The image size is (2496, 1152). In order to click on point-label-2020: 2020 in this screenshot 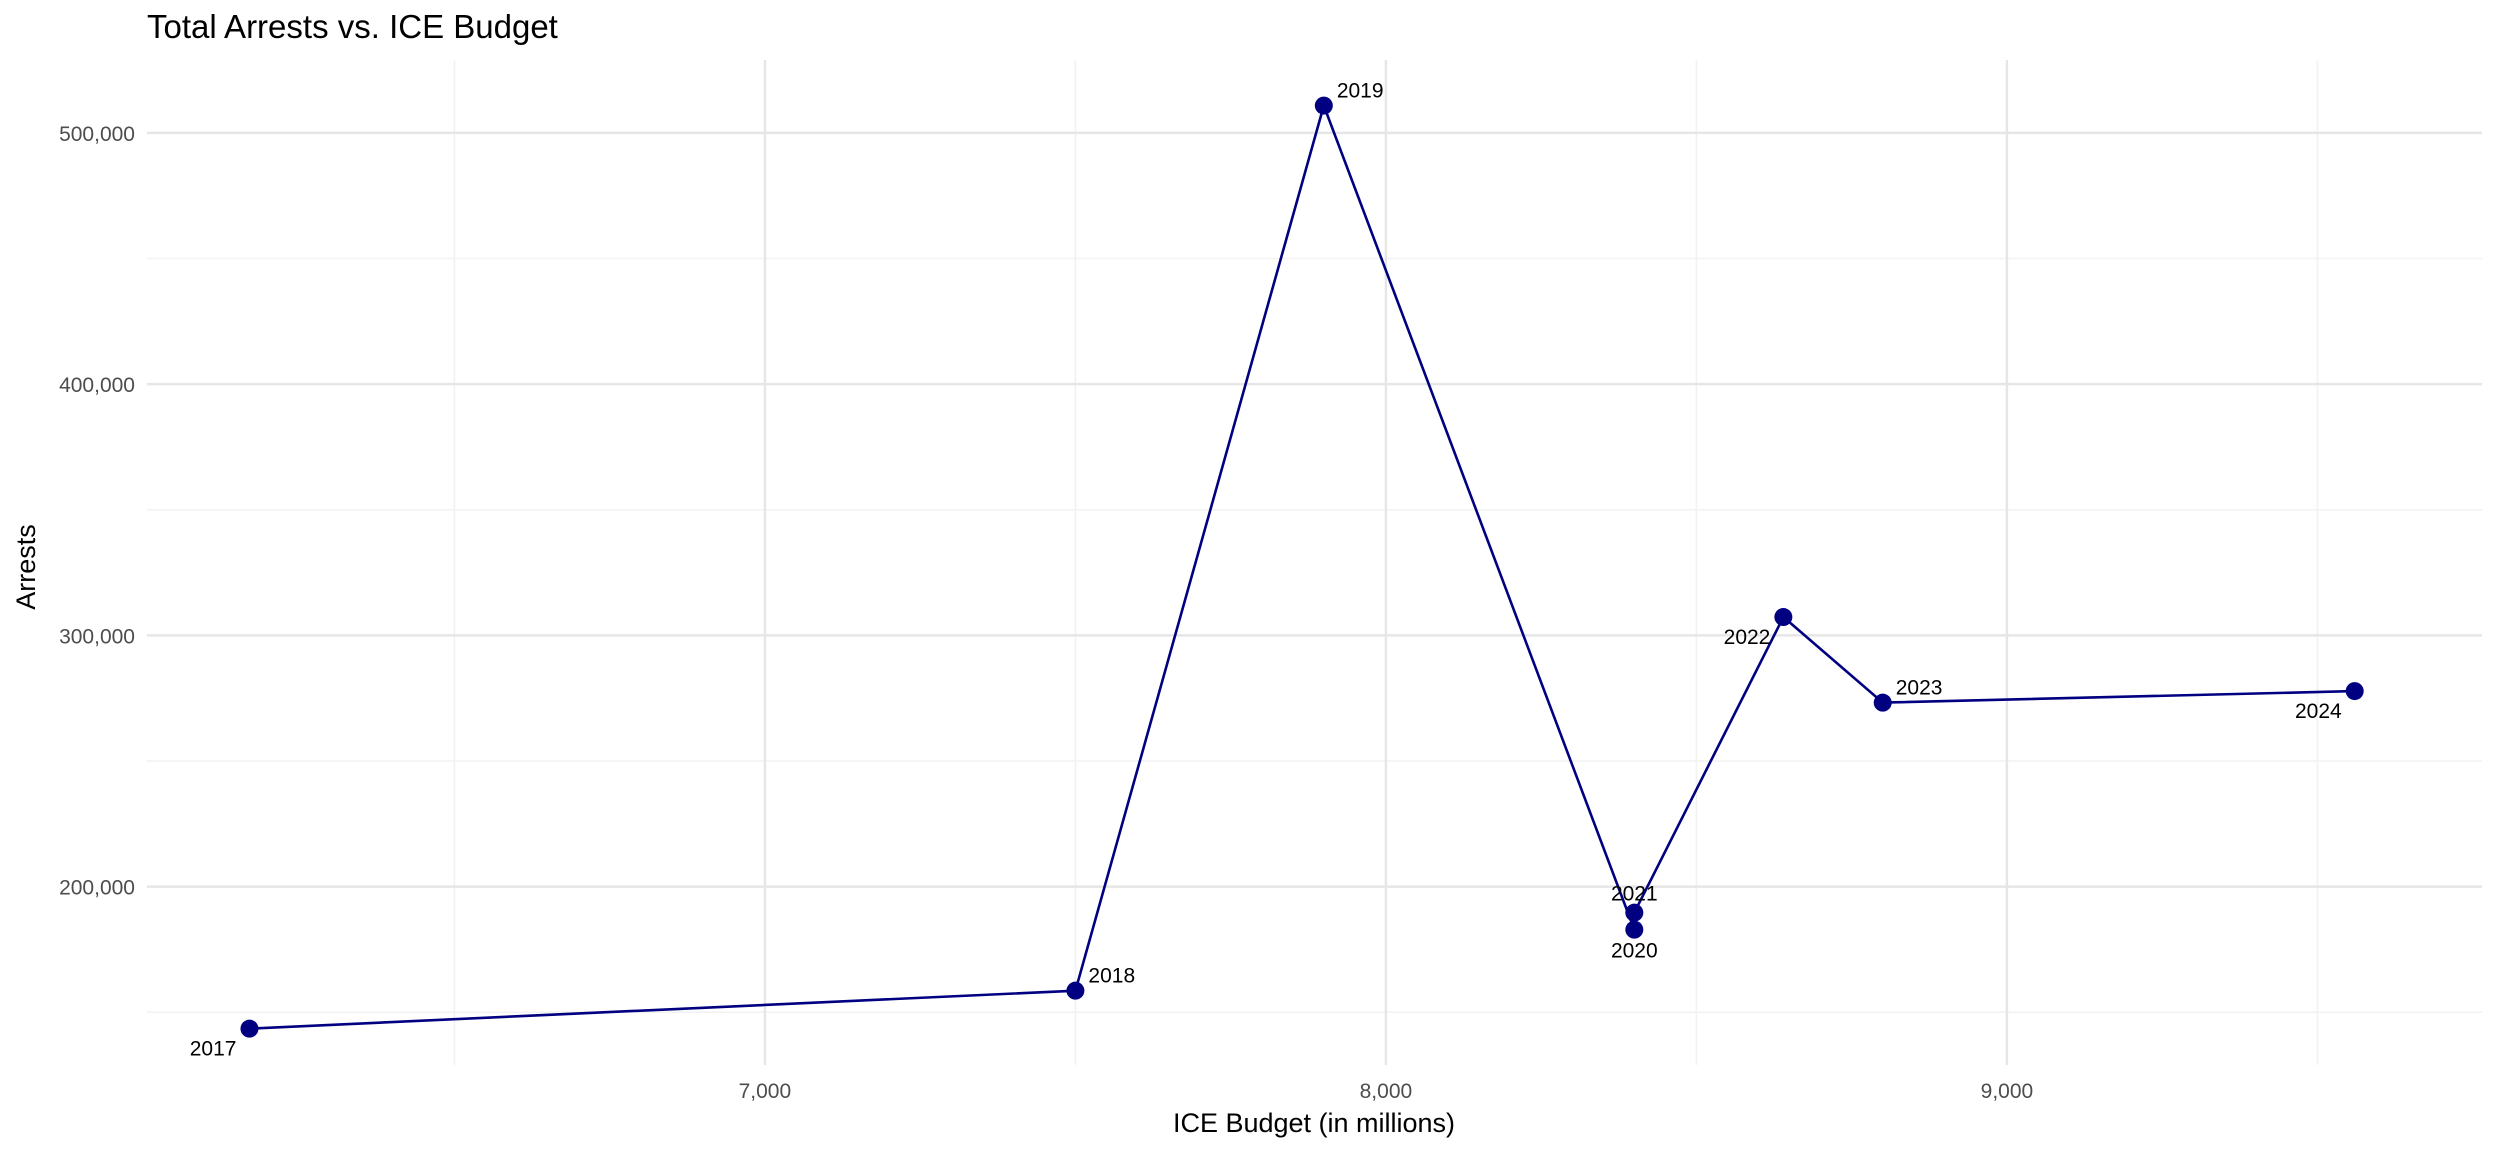, I will do `click(1634, 951)`.